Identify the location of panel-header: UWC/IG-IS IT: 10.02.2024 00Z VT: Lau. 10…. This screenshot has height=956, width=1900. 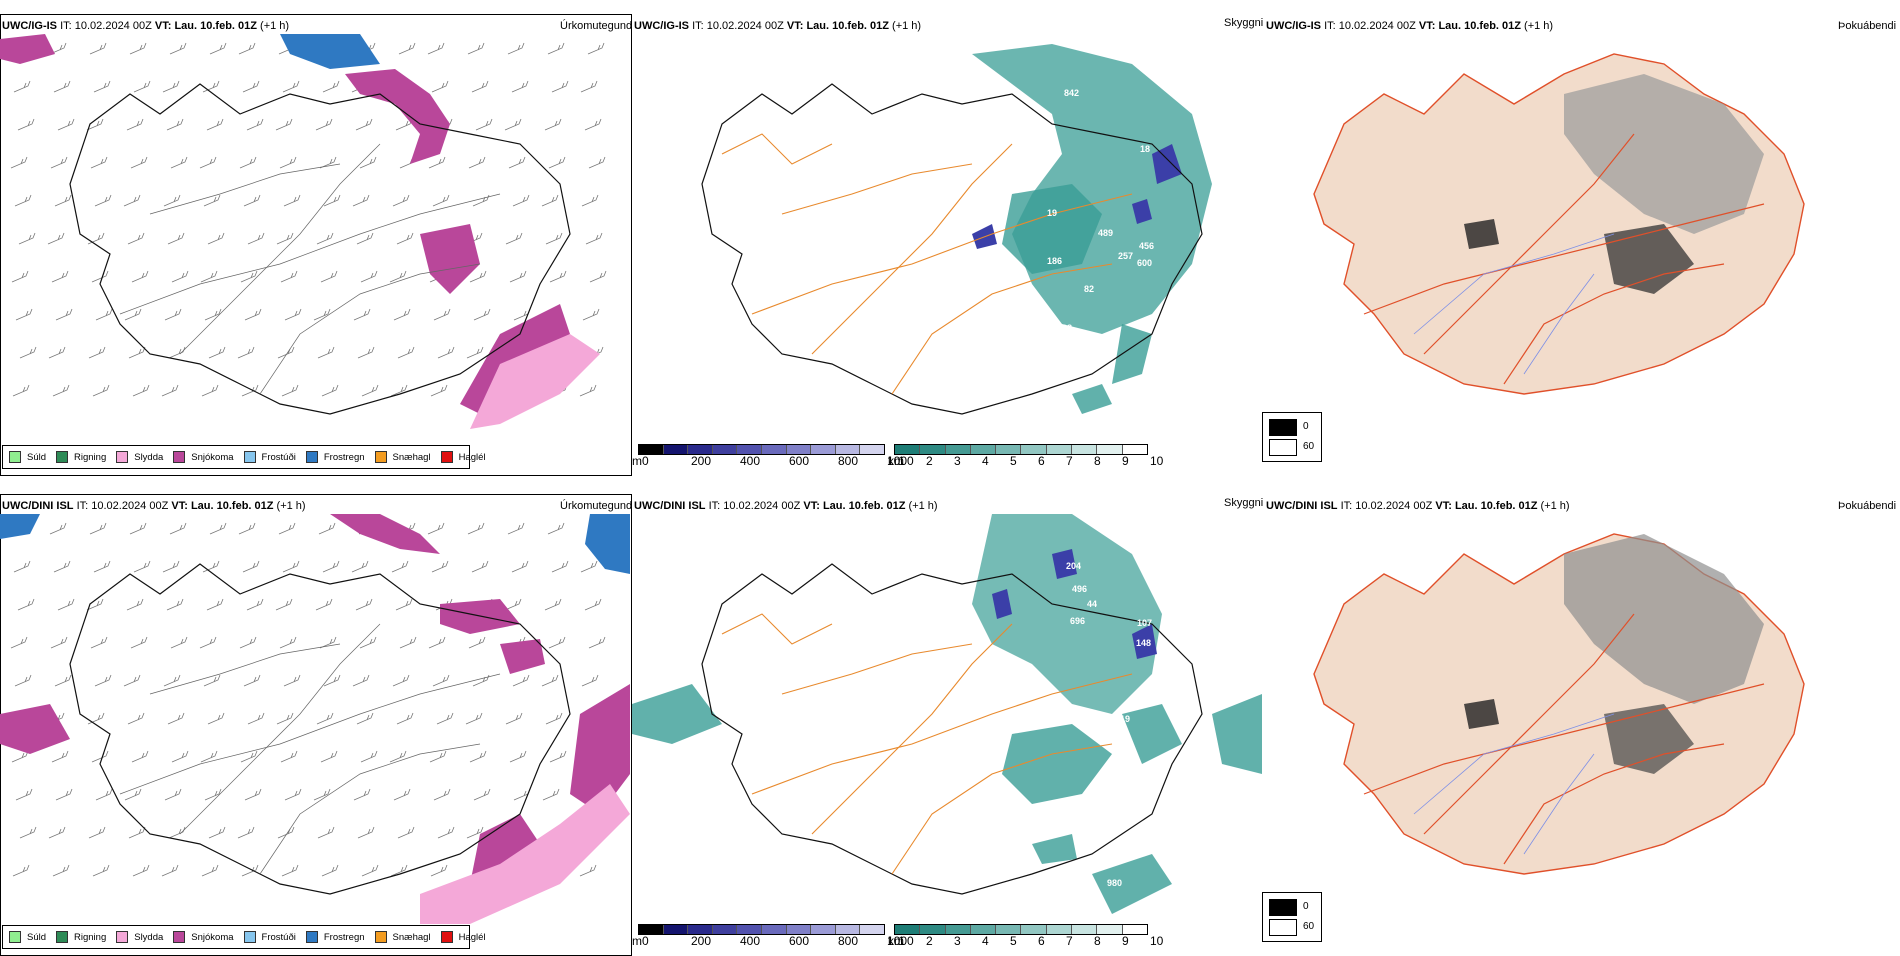
(1410, 26).